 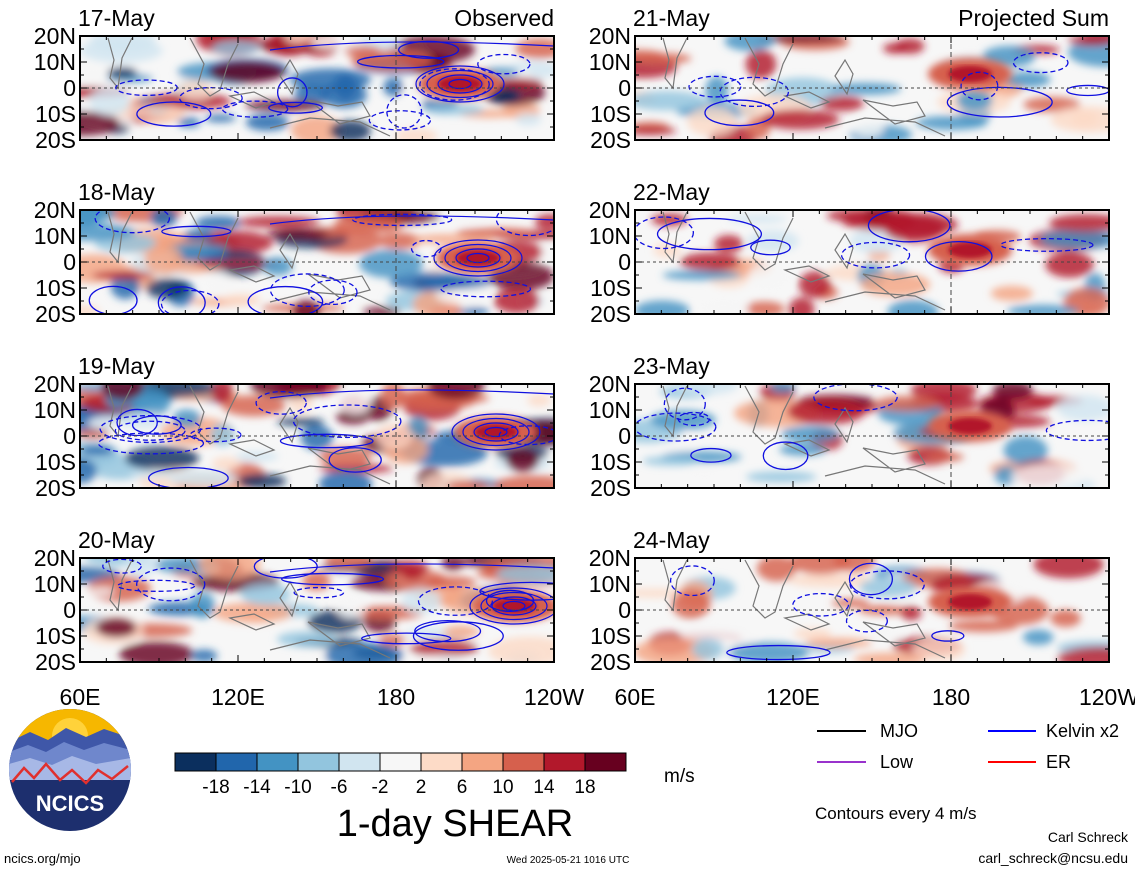 What do you see at coordinates (671, 192) in the screenshot?
I see `panel-date-label: 22-May` at bounding box center [671, 192].